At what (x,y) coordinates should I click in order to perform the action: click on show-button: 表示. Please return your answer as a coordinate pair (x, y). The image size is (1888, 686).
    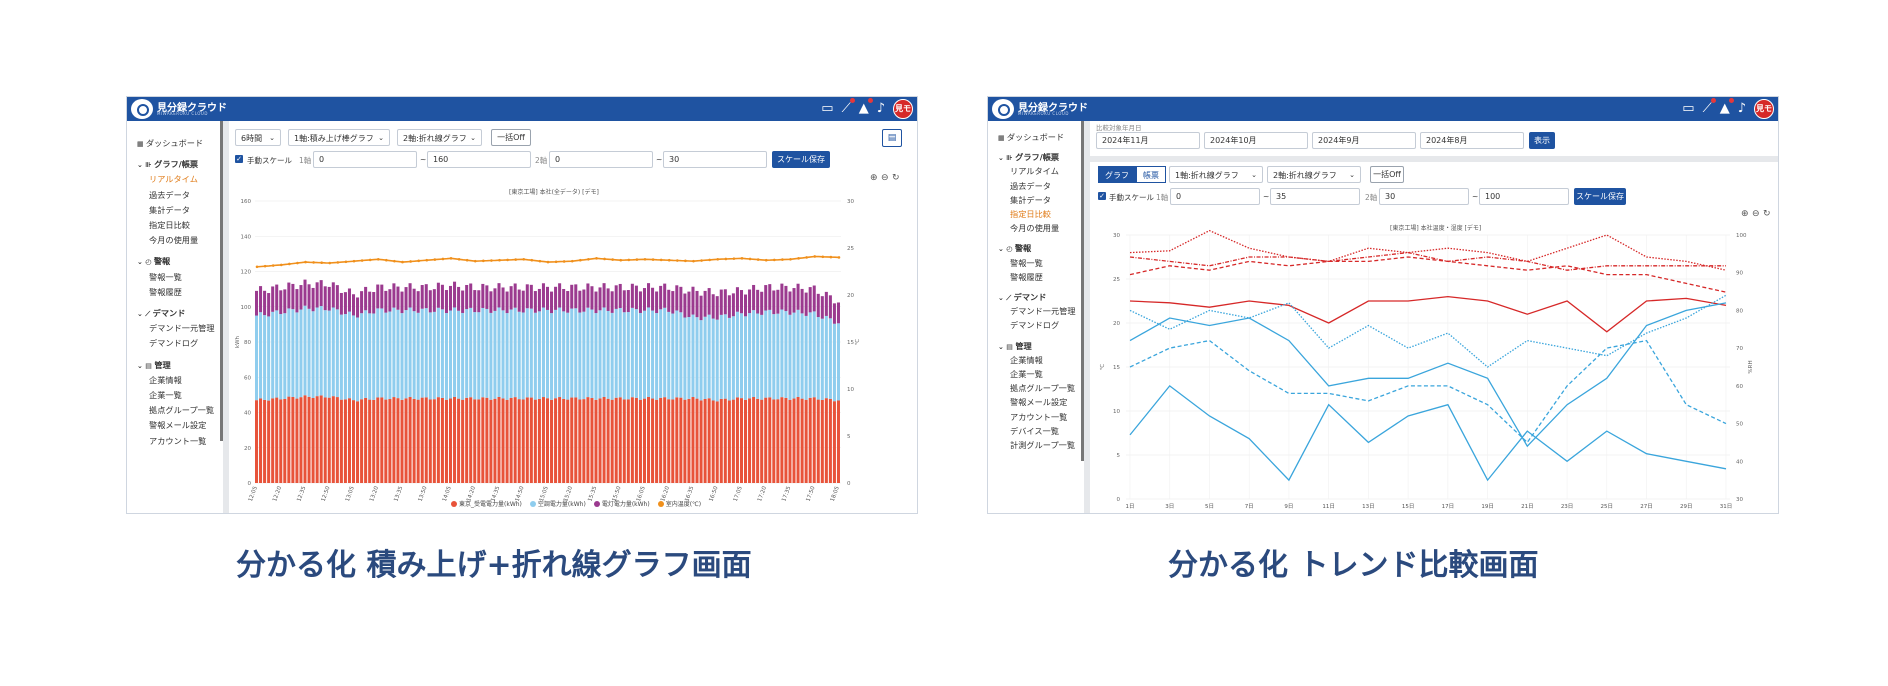
    Looking at the image, I should click on (1542, 140).